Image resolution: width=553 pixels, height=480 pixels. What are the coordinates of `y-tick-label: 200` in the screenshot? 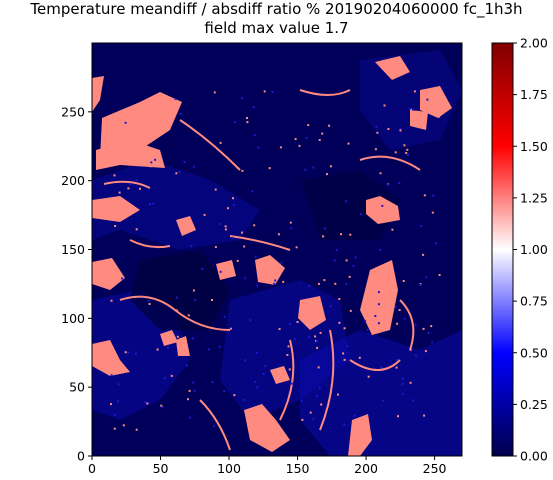 It's located at (73, 180).